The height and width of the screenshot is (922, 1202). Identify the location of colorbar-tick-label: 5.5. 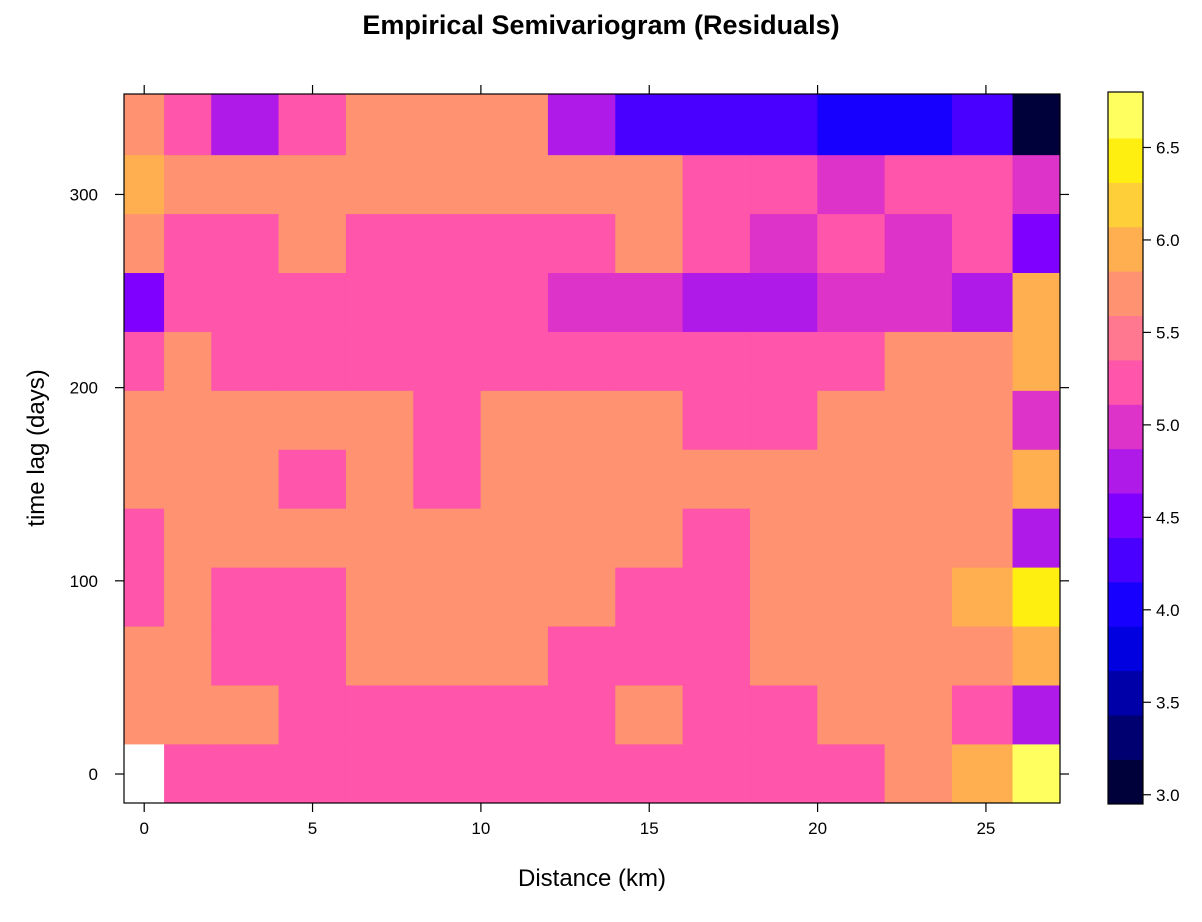
(1168, 332).